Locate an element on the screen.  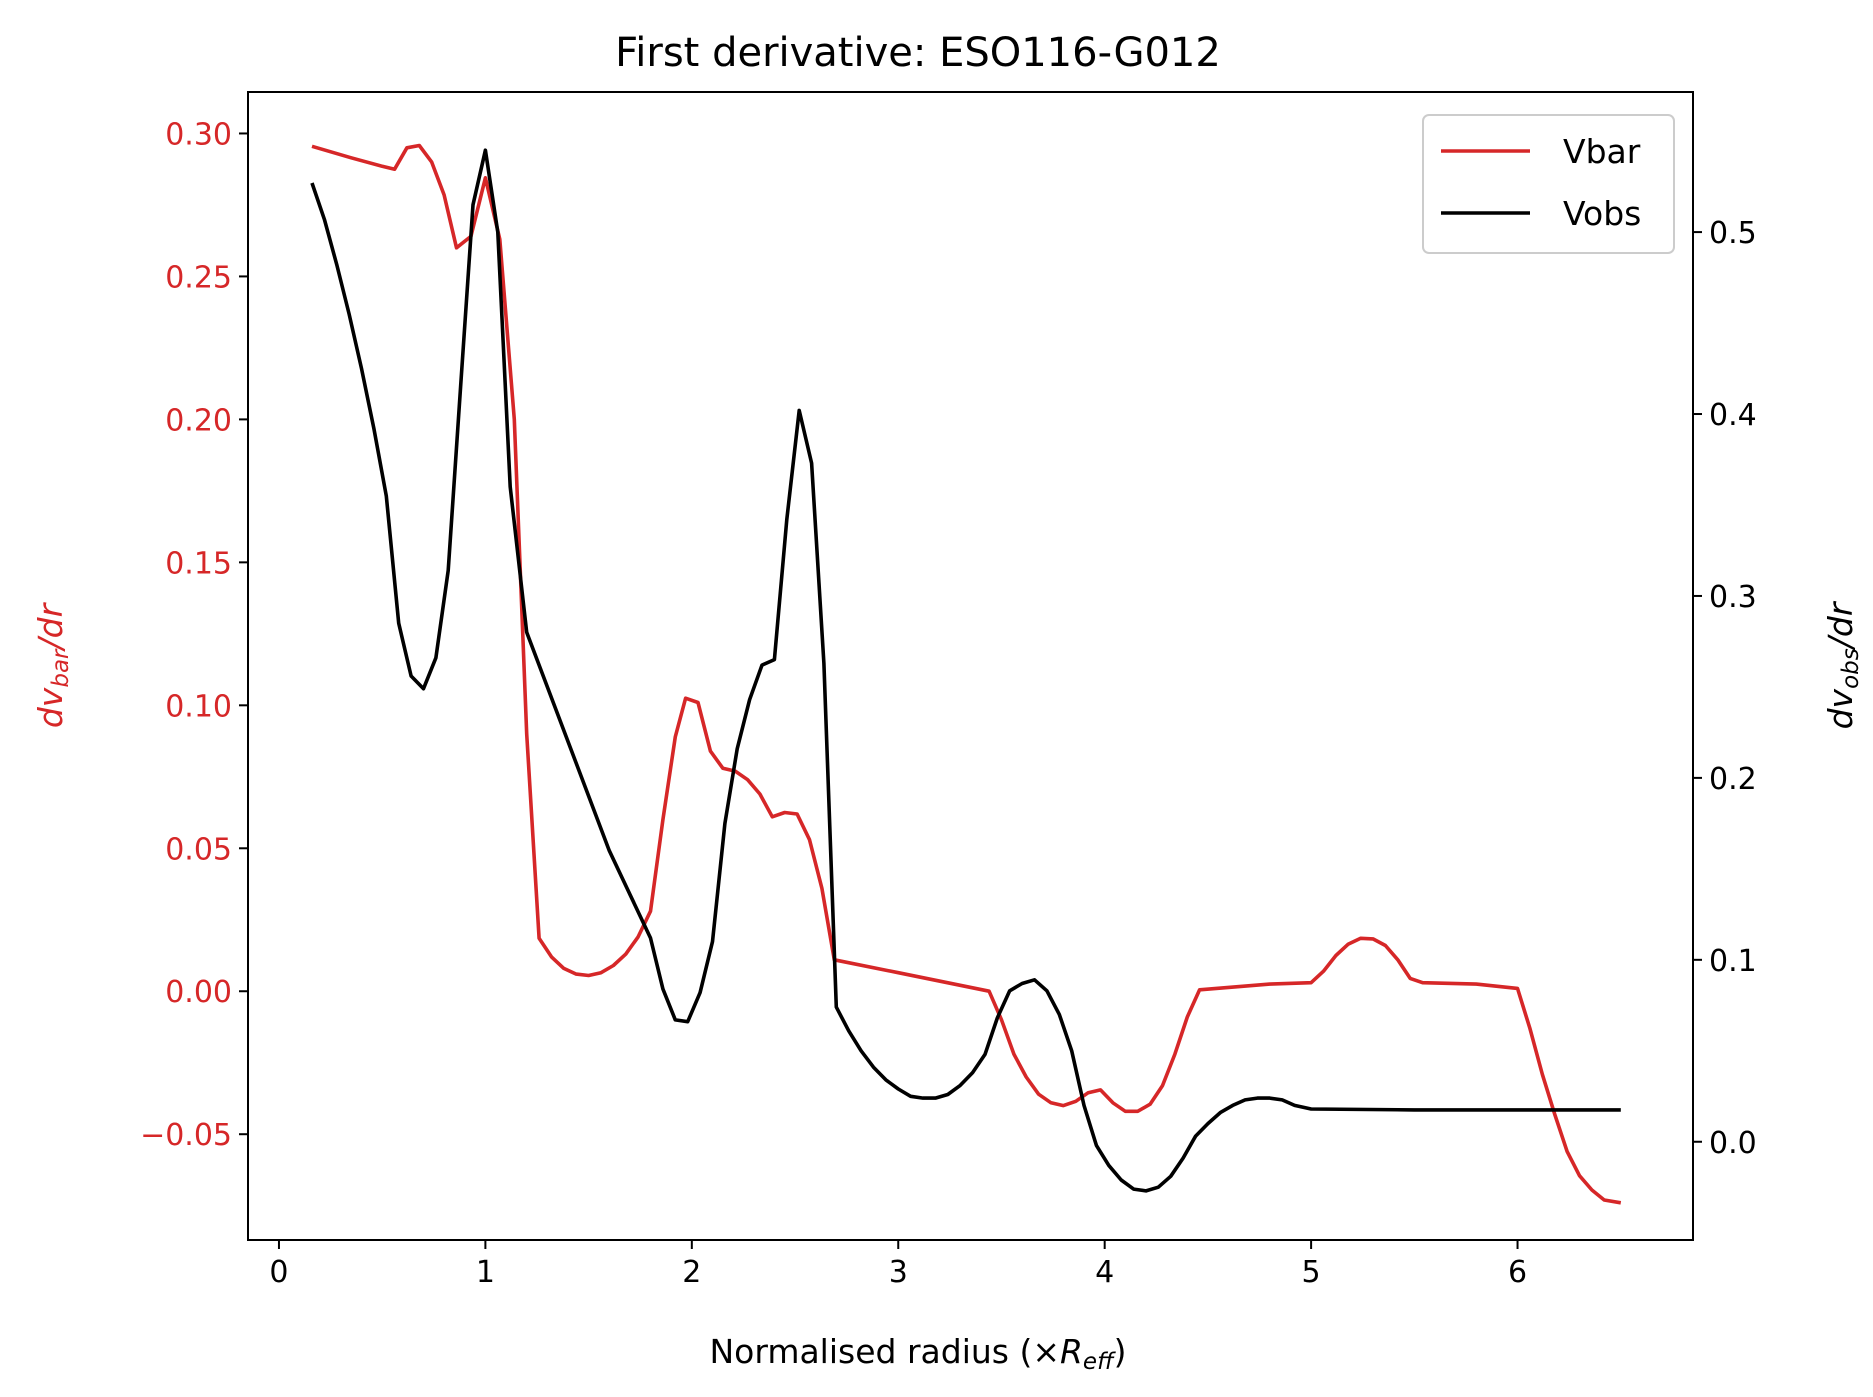
legend-label-vbar: Vbar is located at coordinates (1602, 151).